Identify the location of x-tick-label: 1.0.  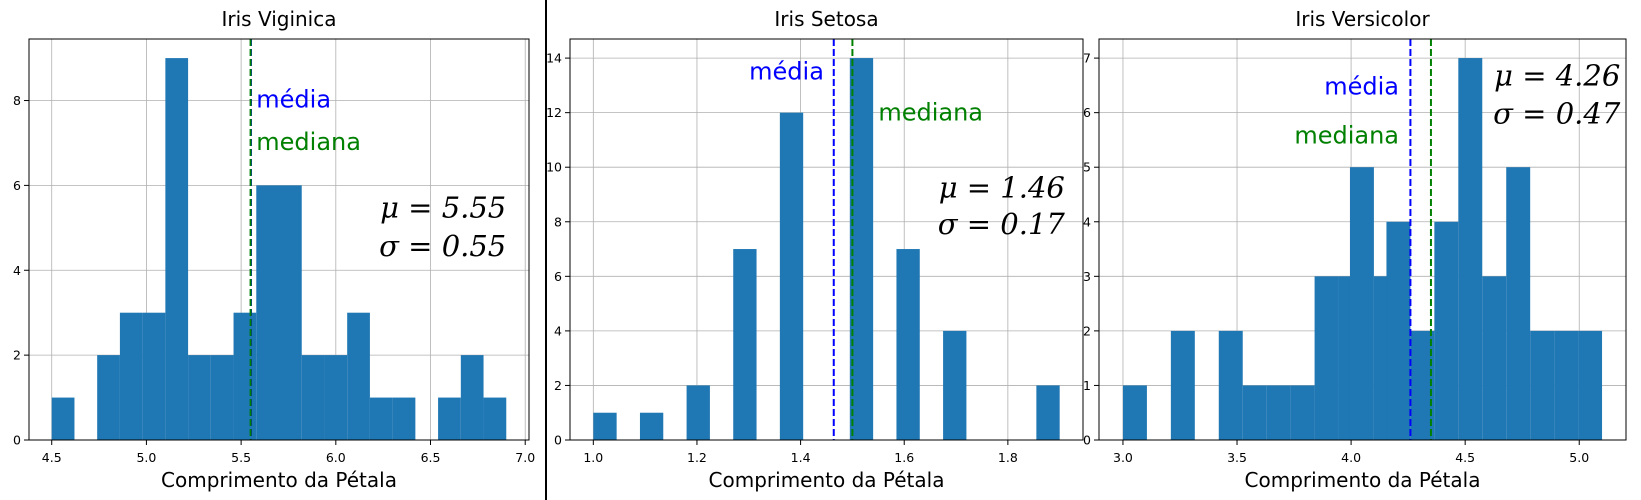
(593, 457).